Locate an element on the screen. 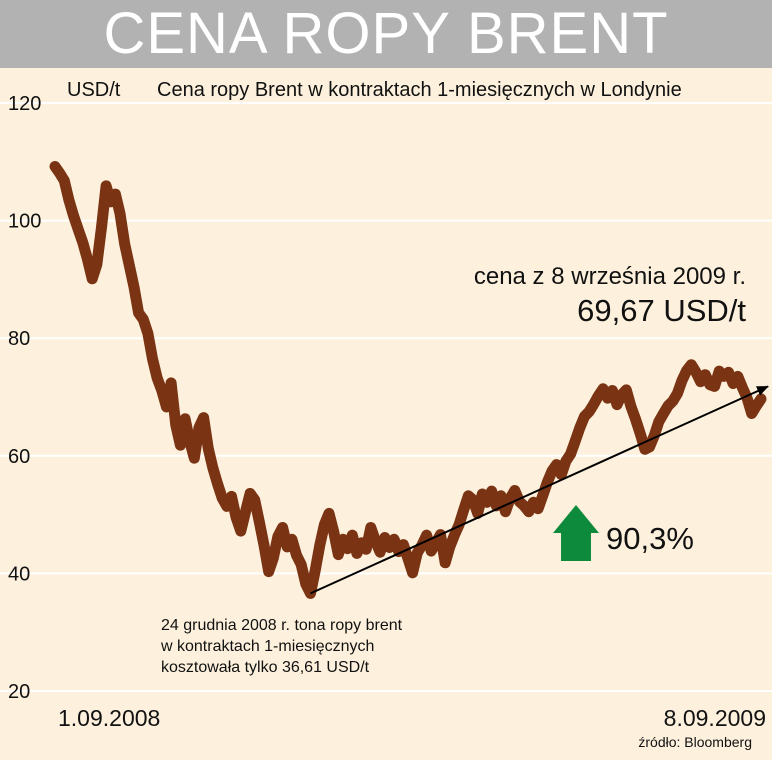  y-axis-ticks: 20 40 60 80 100 120 is located at coordinates (24, 398).